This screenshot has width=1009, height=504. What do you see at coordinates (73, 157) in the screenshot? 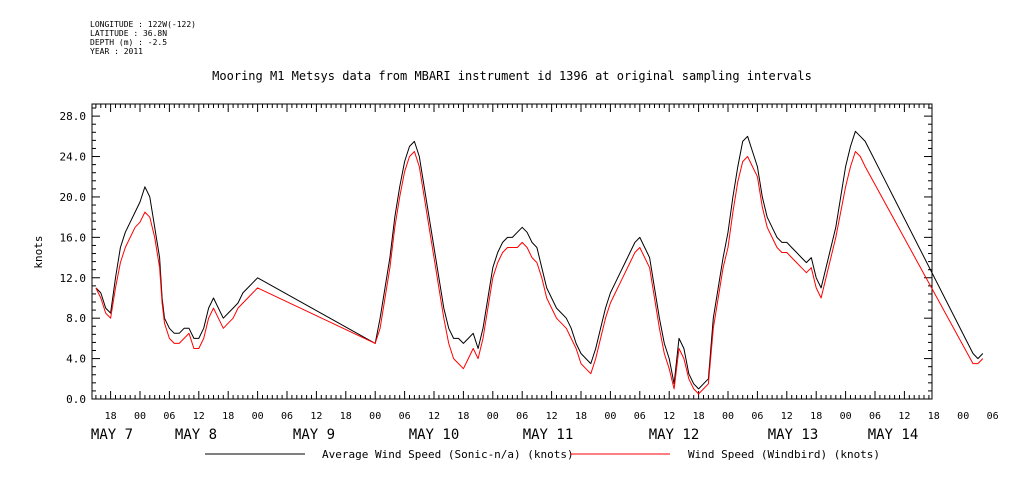
I see `y-tick-label: 24.0` at bounding box center [73, 157].